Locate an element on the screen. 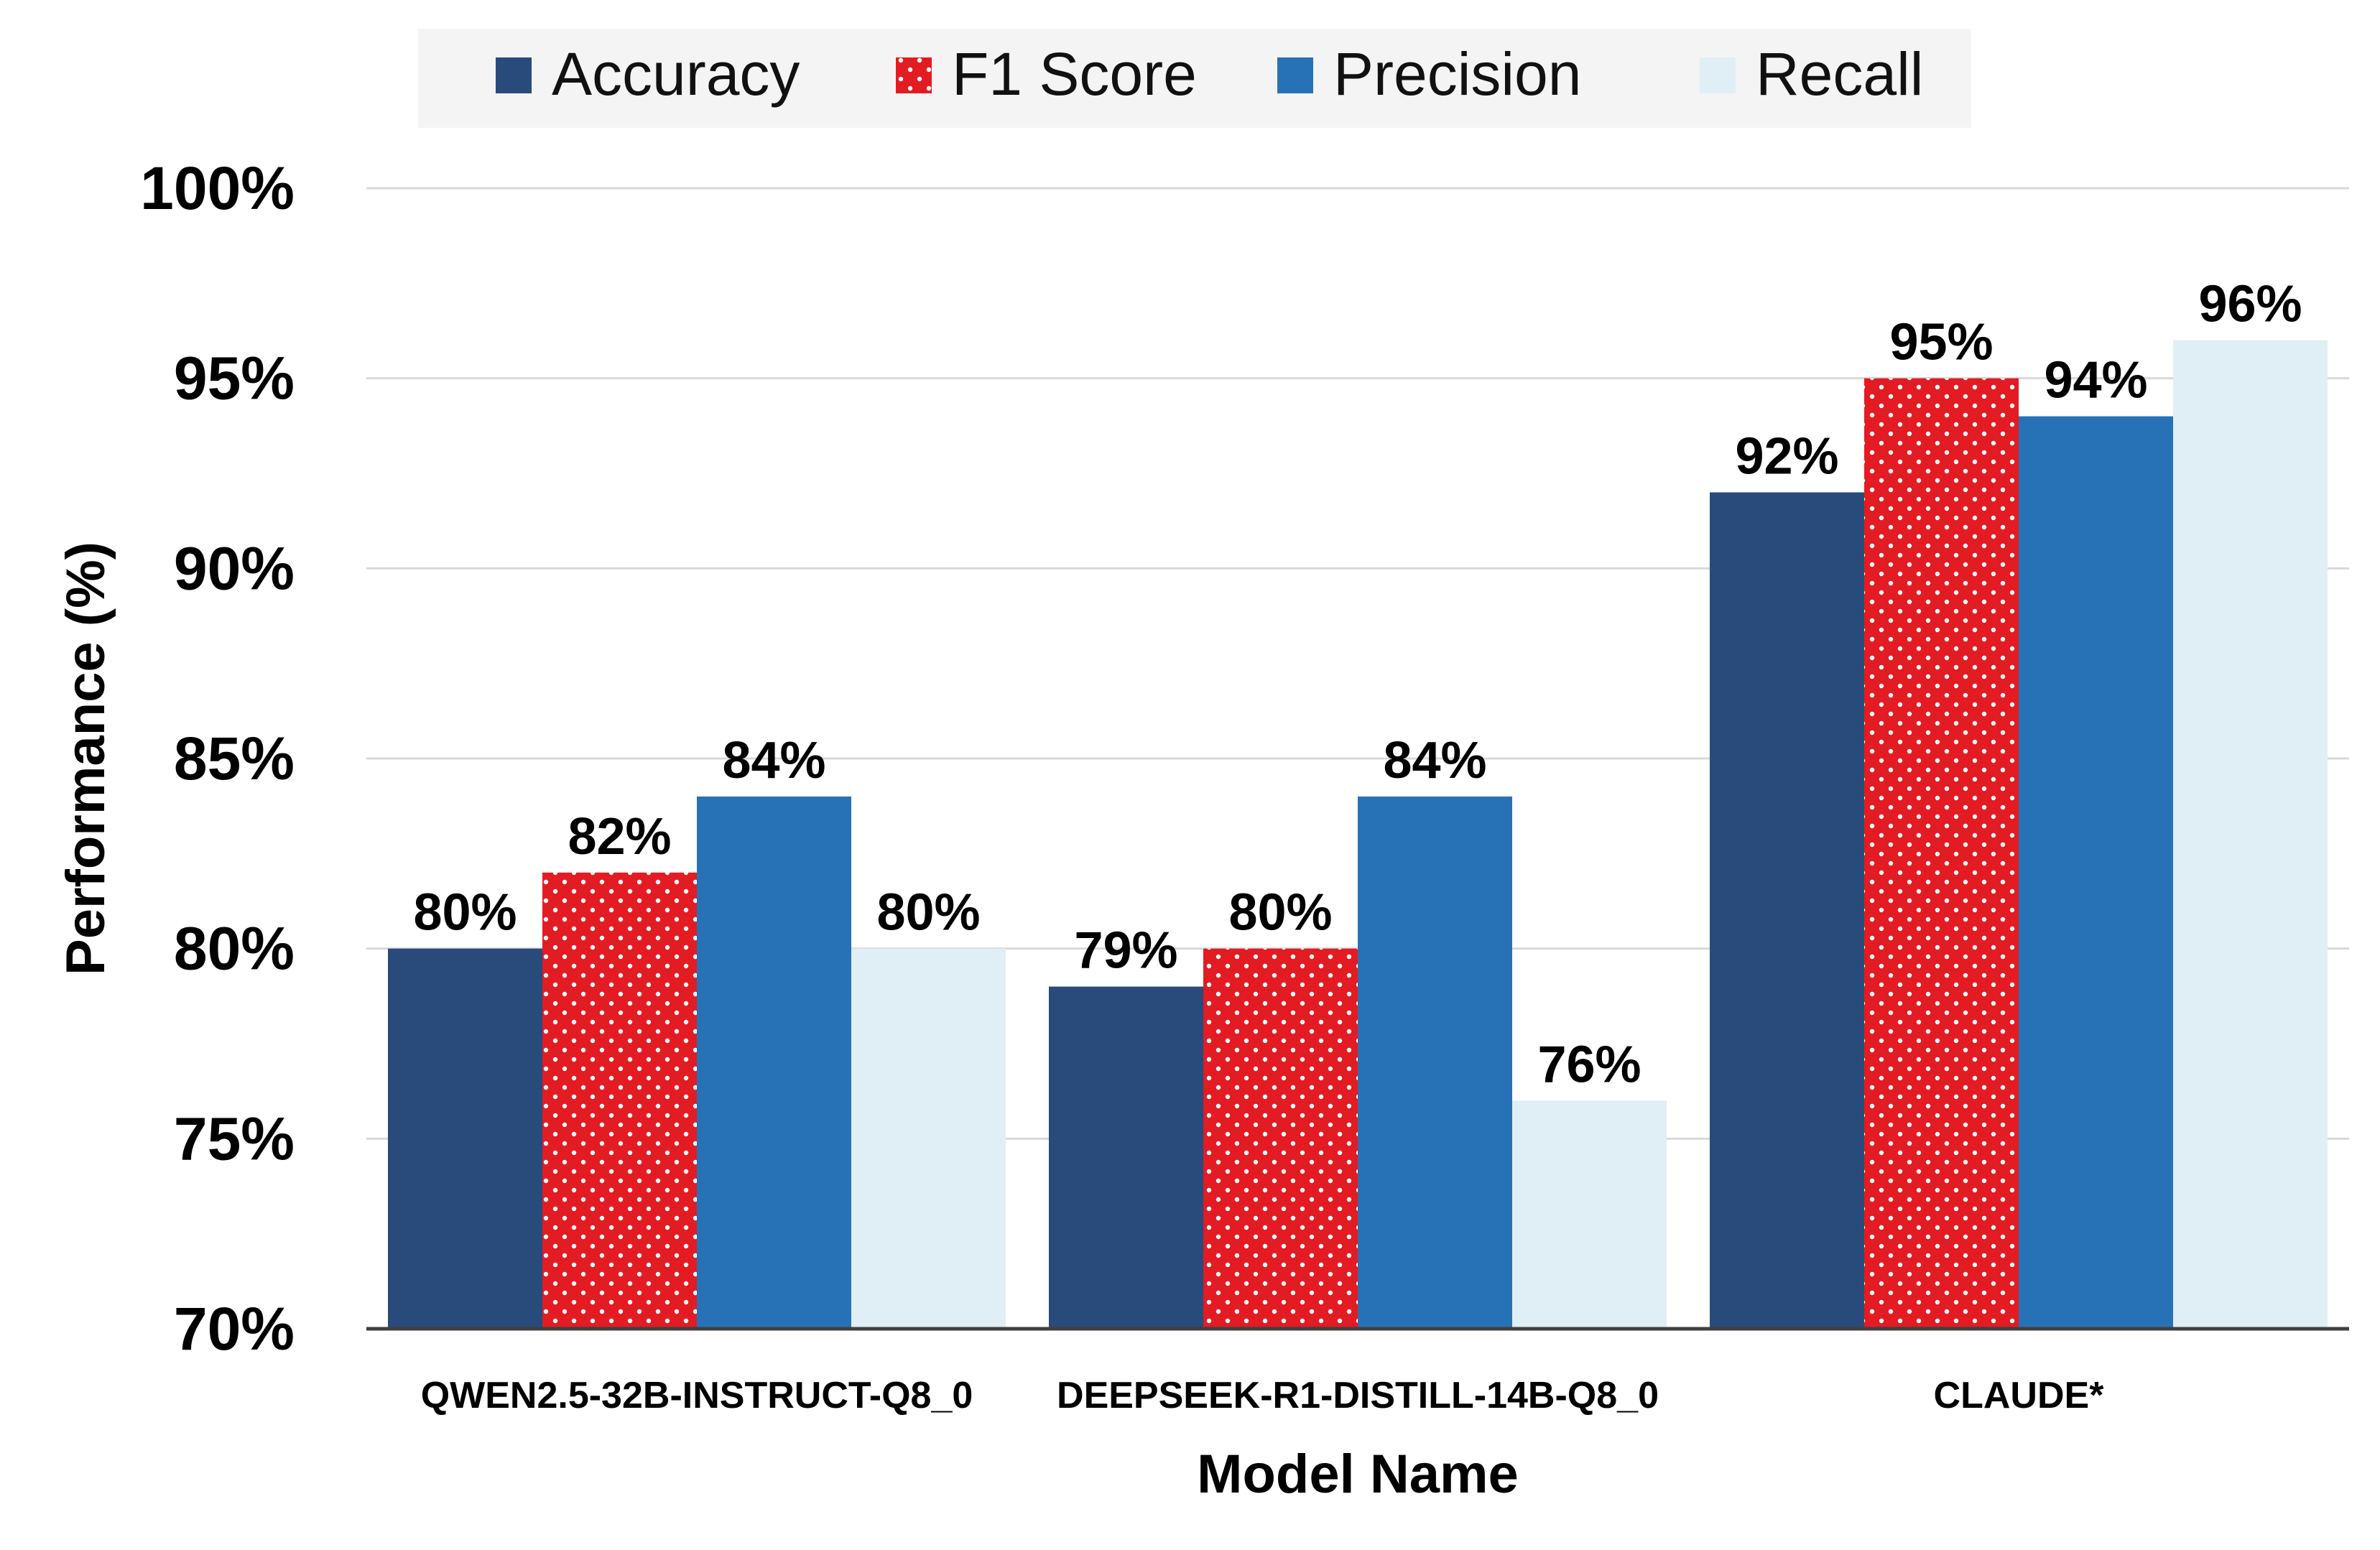 This screenshot has width=2380, height=1550. legend-swatch-recall is located at coordinates (1718, 75).